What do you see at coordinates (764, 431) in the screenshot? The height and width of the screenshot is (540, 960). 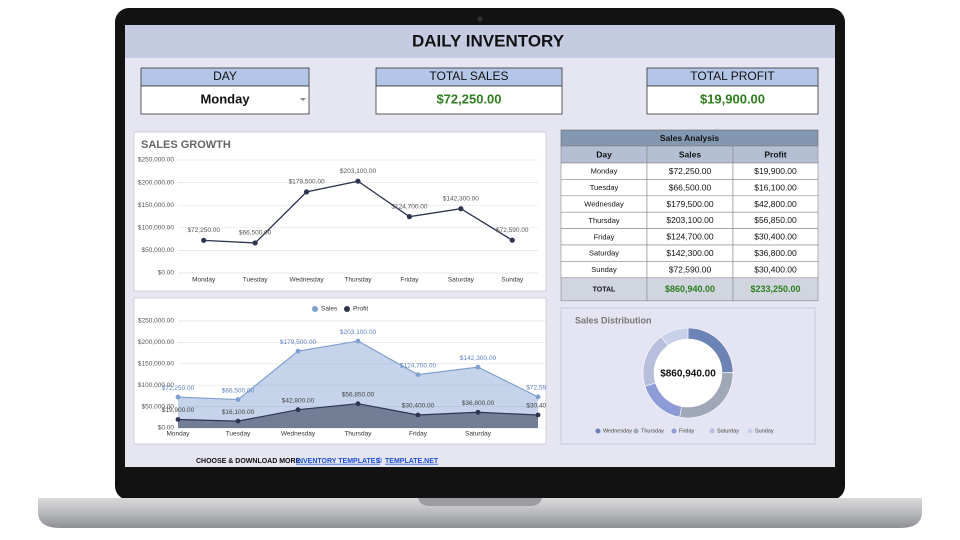 I see `legend-label: Sunday` at bounding box center [764, 431].